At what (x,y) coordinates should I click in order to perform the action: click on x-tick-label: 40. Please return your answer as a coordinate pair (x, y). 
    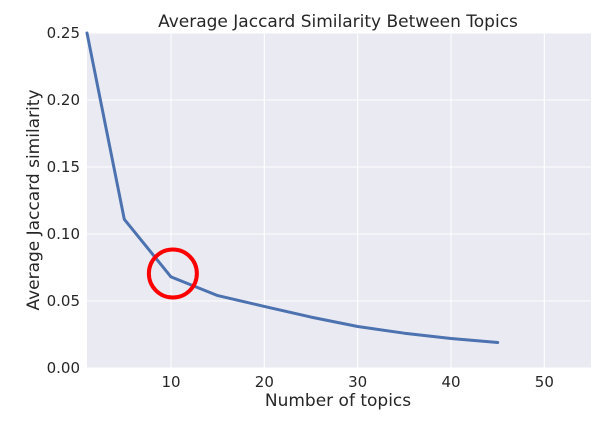
    Looking at the image, I should click on (450, 382).